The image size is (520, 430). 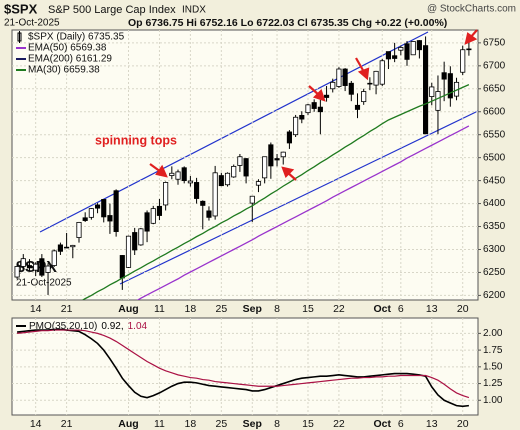 I want to click on legend-part: 0.92,, so click(x=112, y=326).